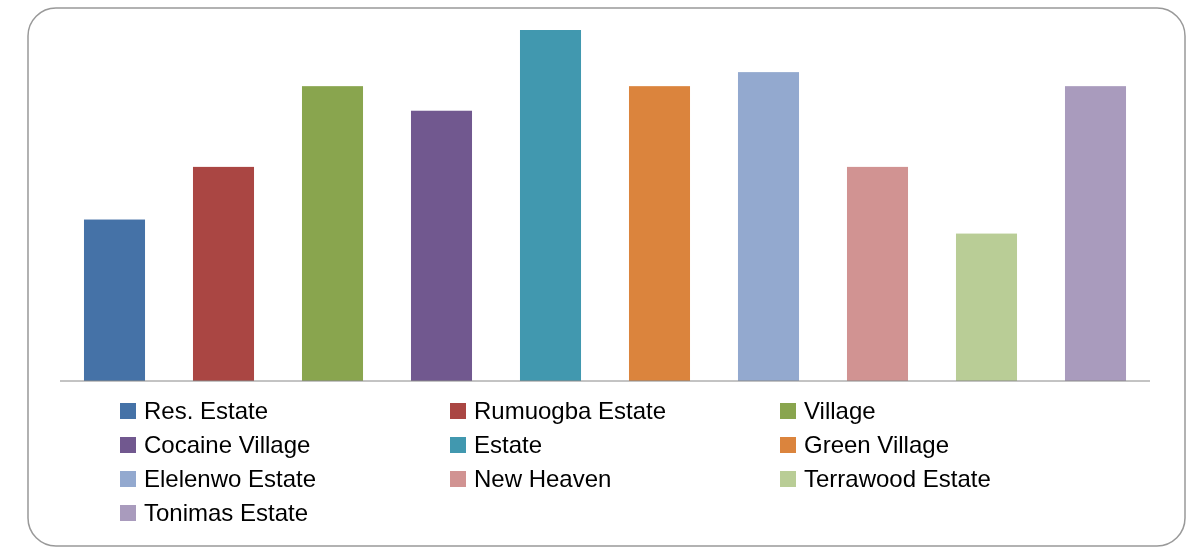  What do you see at coordinates (840, 411) in the screenshot?
I see `legend-label: Village` at bounding box center [840, 411].